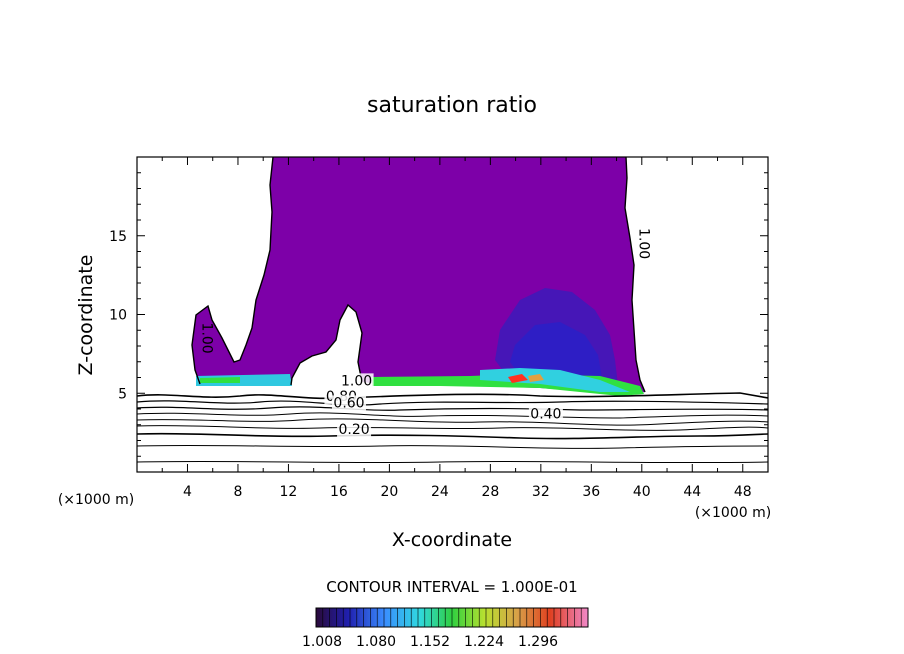  What do you see at coordinates (484, 642) in the screenshot?
I see `colorbar-tick-label: 1.224` at bounding box center [484, 642].